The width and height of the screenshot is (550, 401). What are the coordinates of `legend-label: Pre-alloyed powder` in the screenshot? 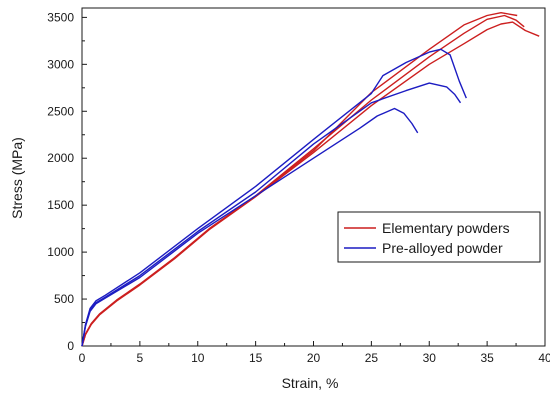 It's located at (442, 248).